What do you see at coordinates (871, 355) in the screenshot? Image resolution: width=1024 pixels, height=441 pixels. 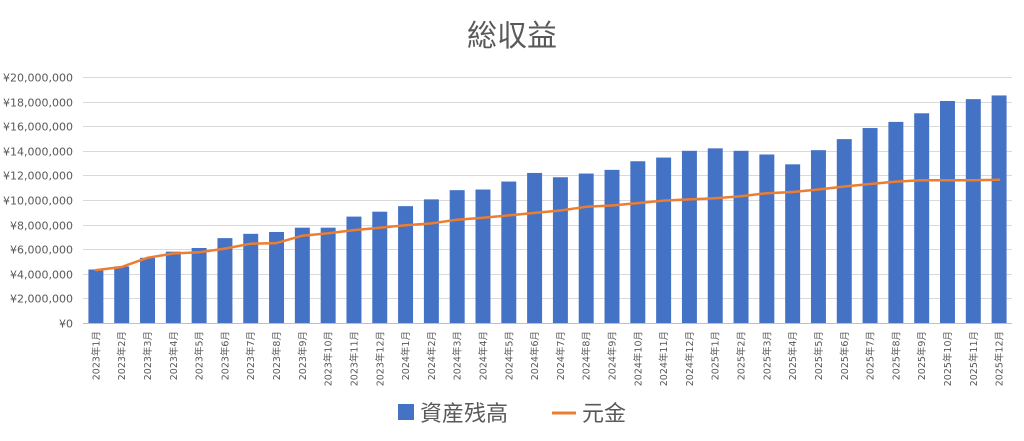 I see `x-tick-label: 2025年7月` at bounding box center [871, 355].